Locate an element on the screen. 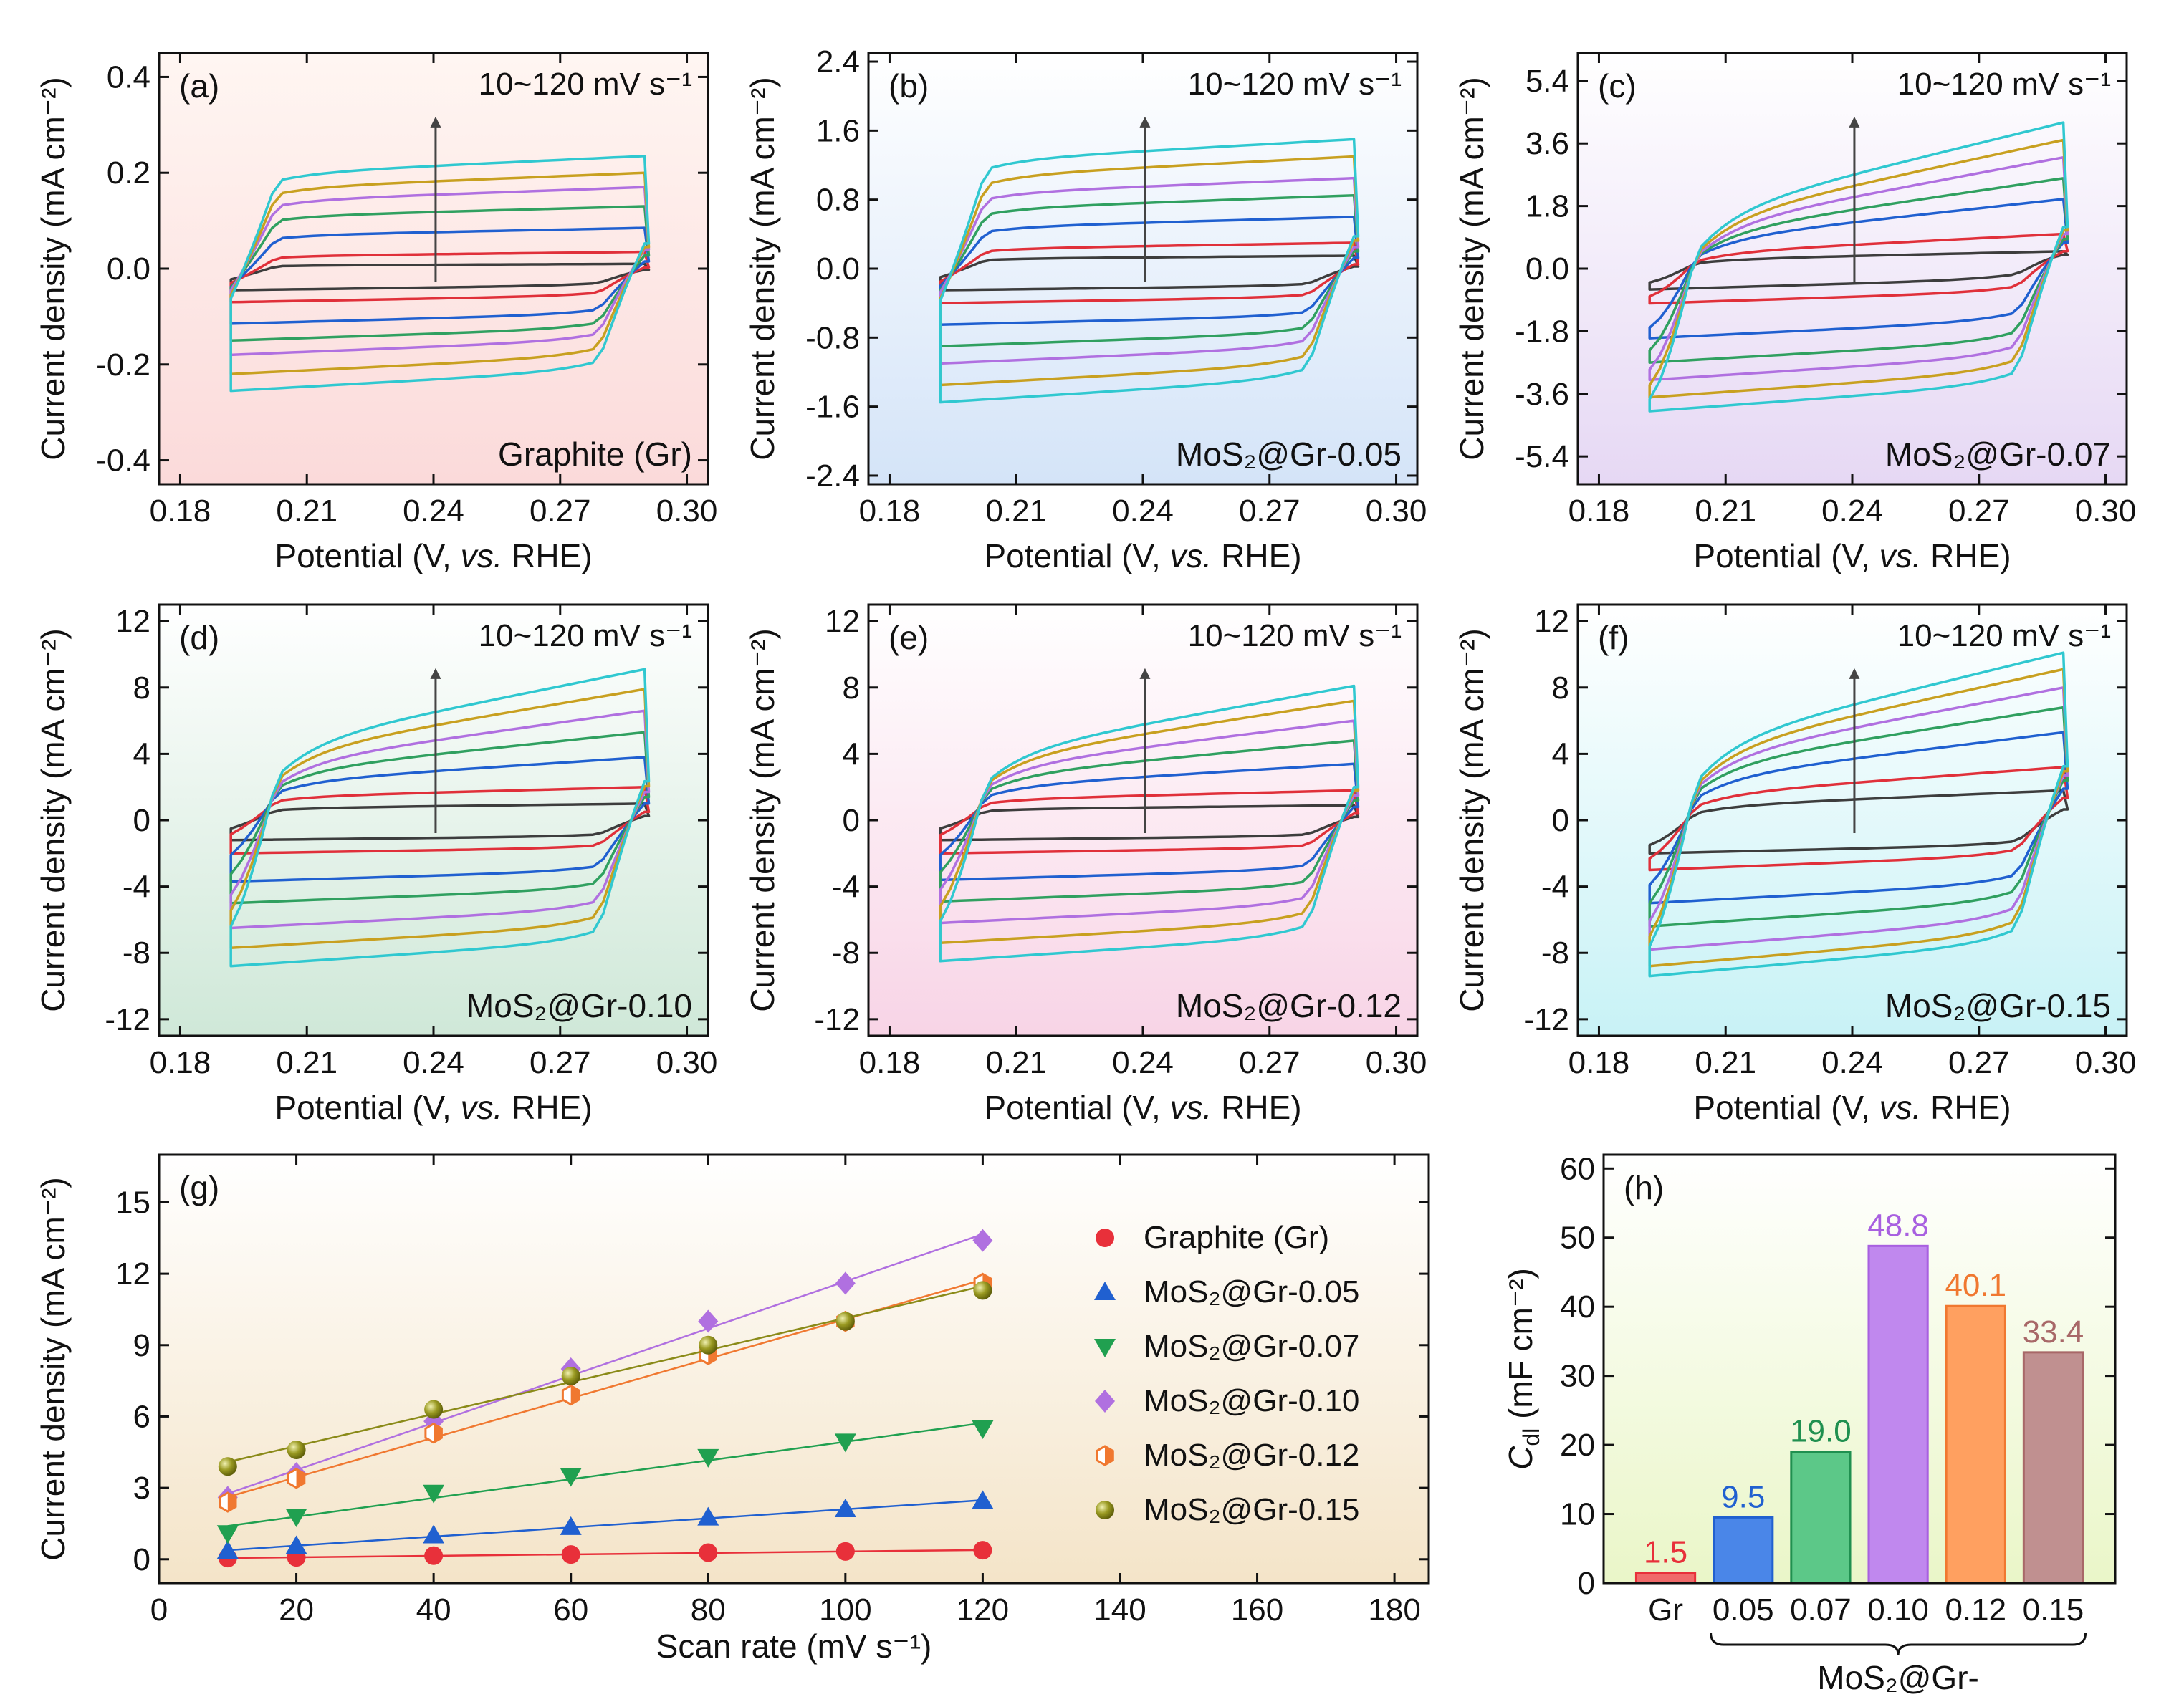  x-tick-label: 0.05 is located at coordinates (1743, 1610).